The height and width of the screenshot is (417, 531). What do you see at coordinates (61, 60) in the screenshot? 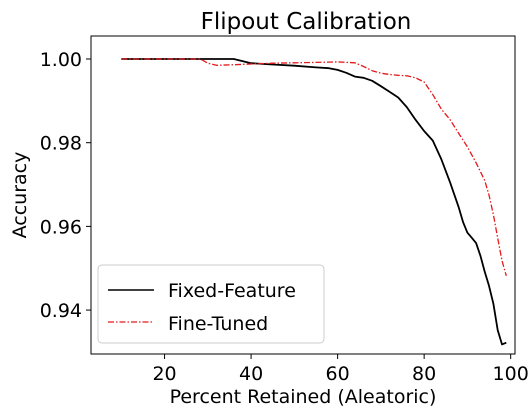
I see `y-tick-label: 1.00` at bounding box center [61, 60].